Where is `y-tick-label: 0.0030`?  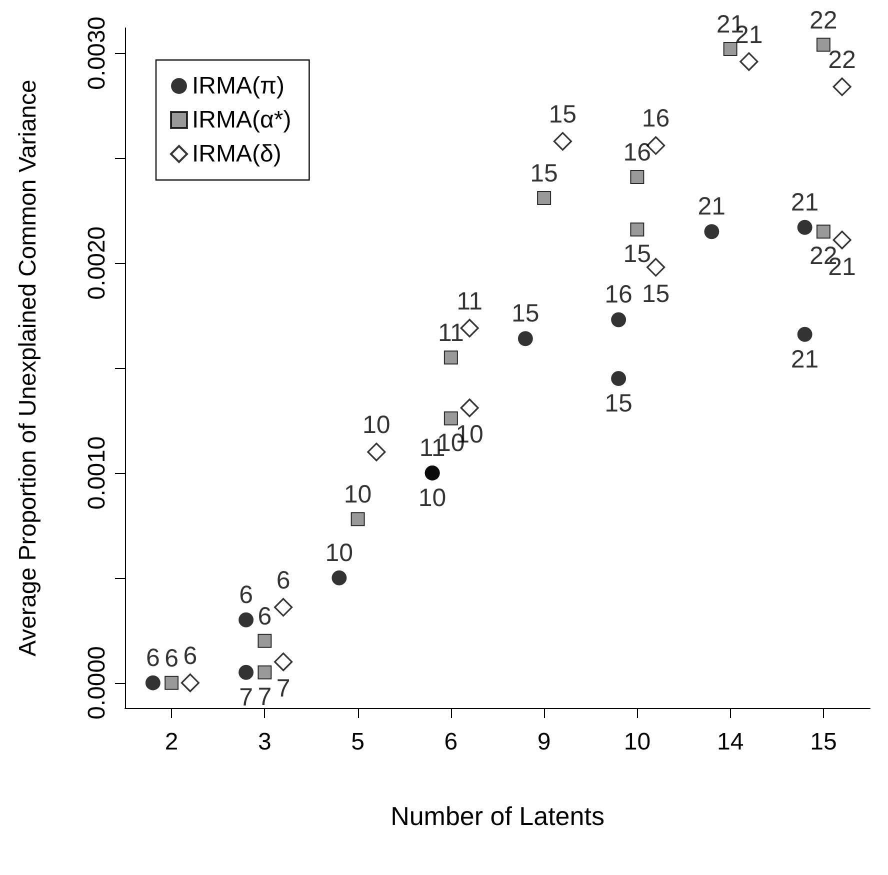
y-tick-label: 0.0030 is located at coordinates (97, 53).